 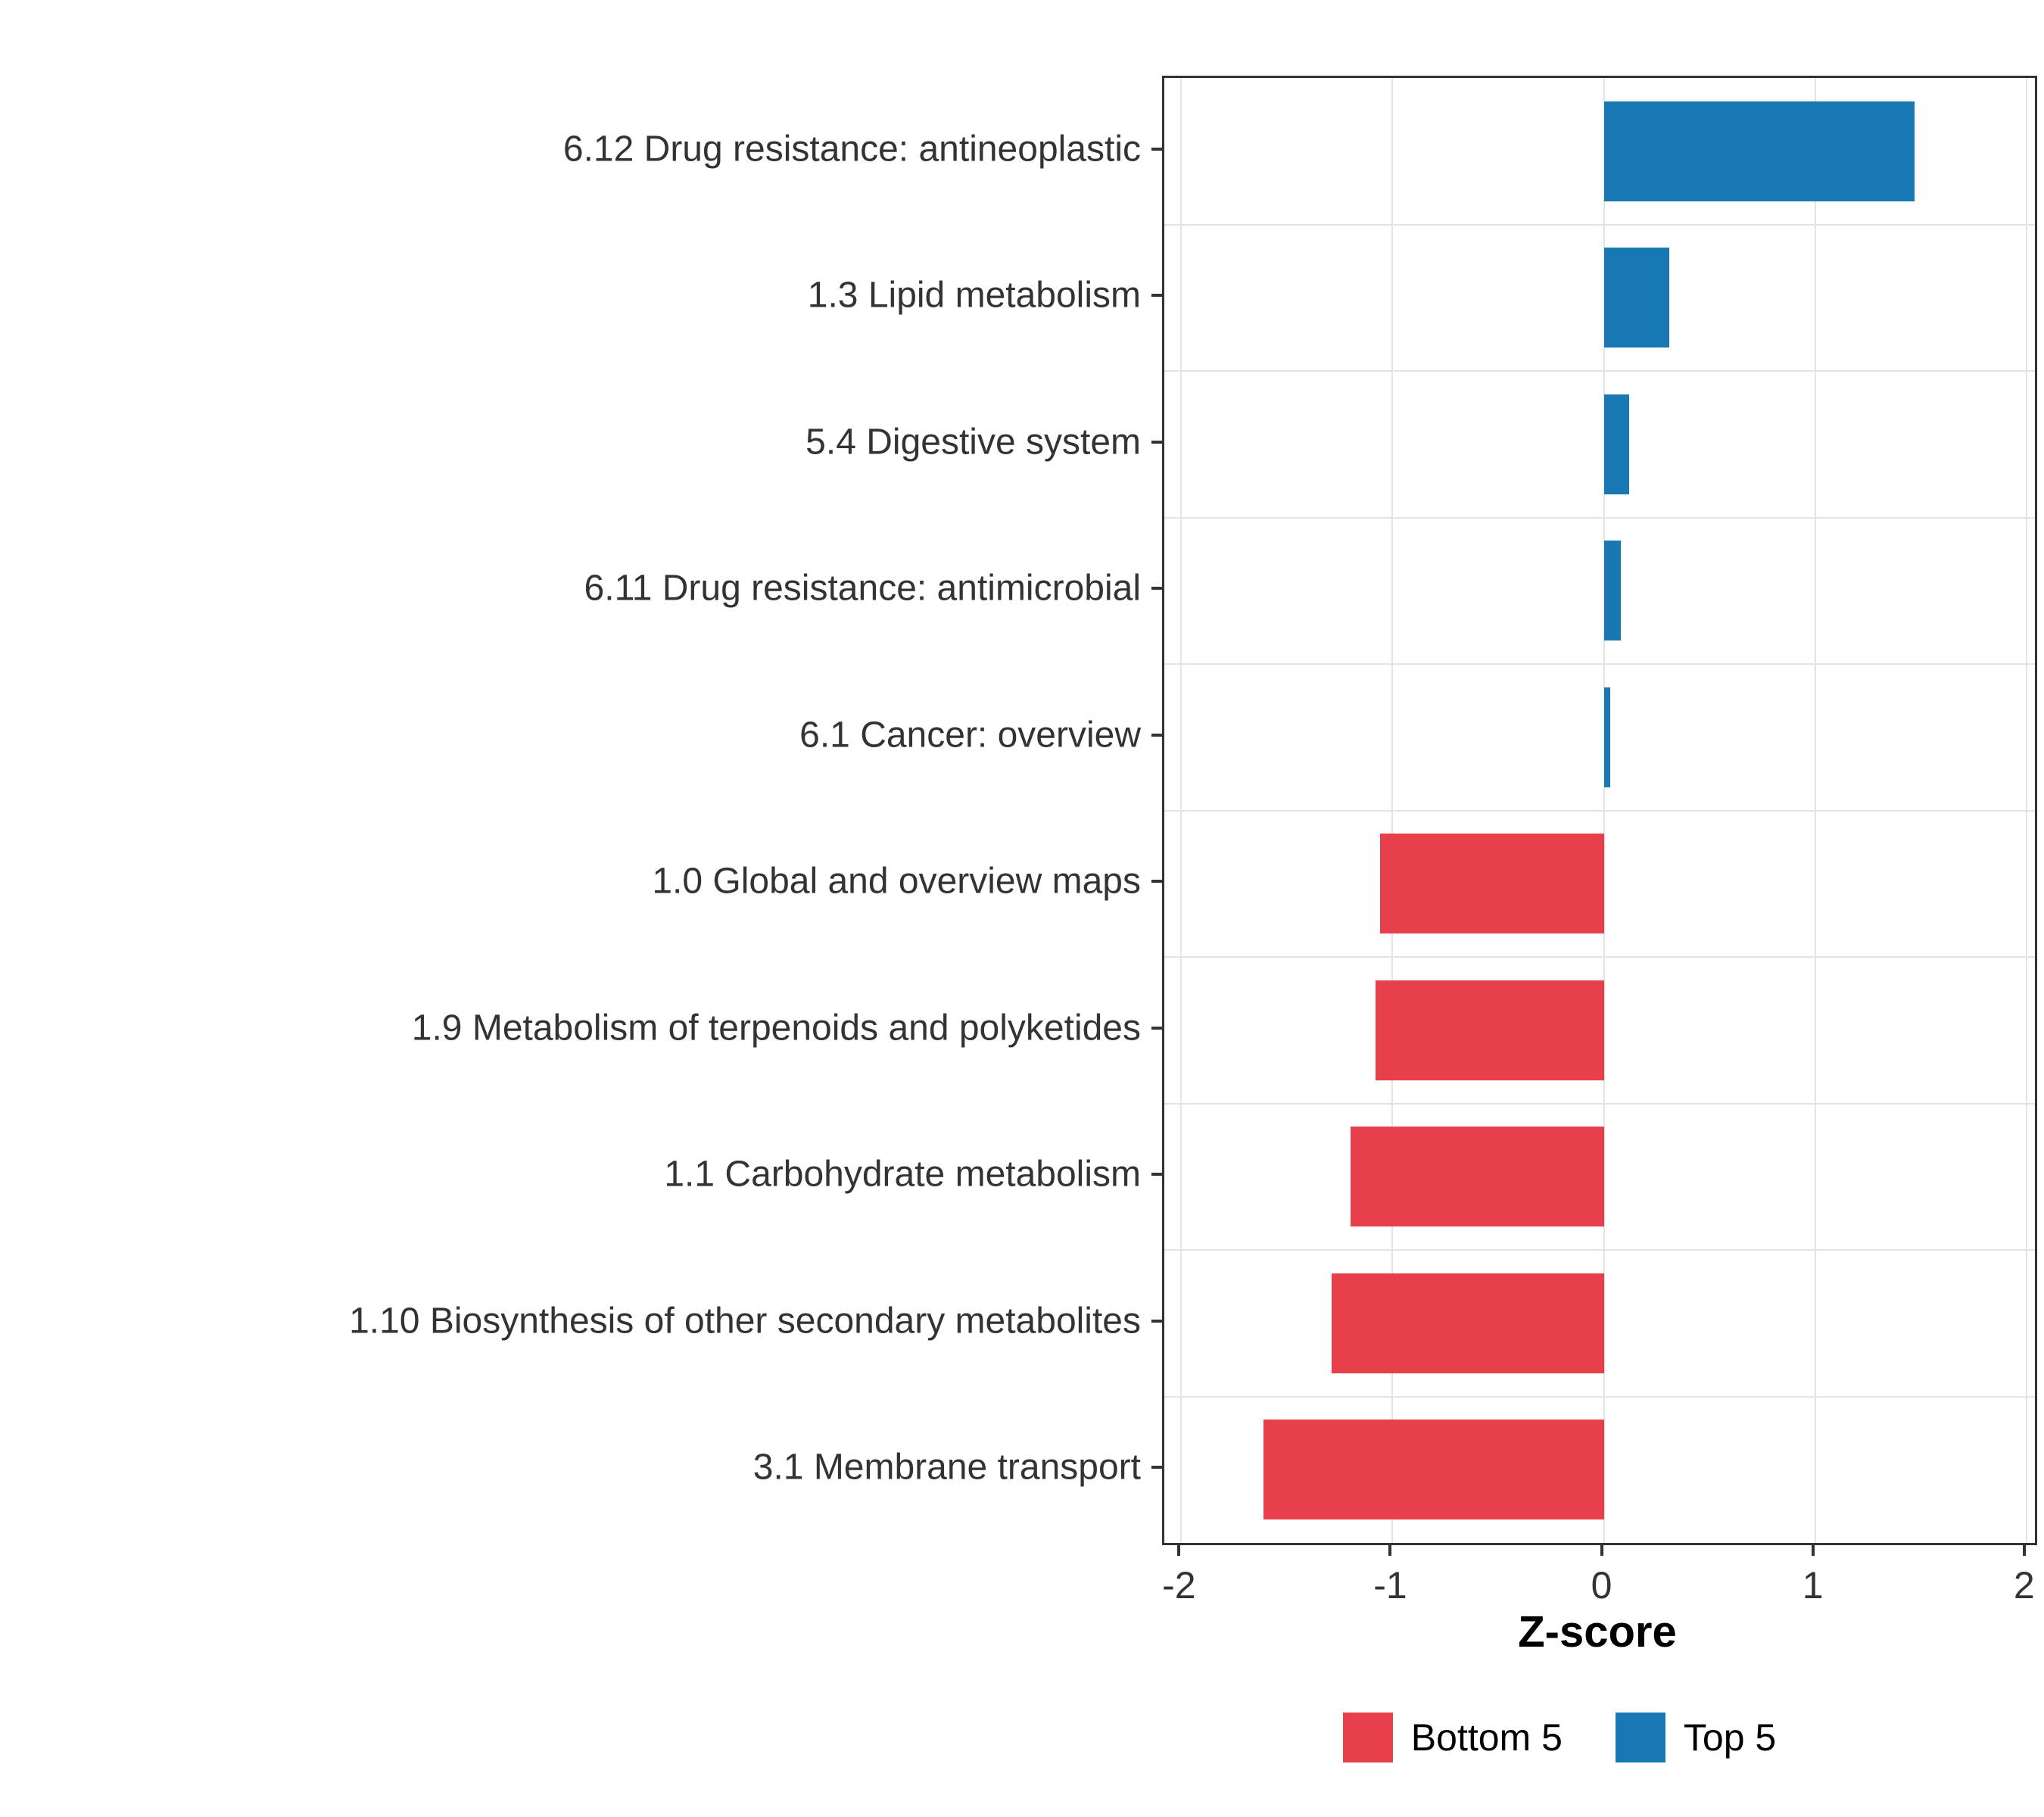 I want to click on x-tick-label: 2, so click(x=2024, y=1586).